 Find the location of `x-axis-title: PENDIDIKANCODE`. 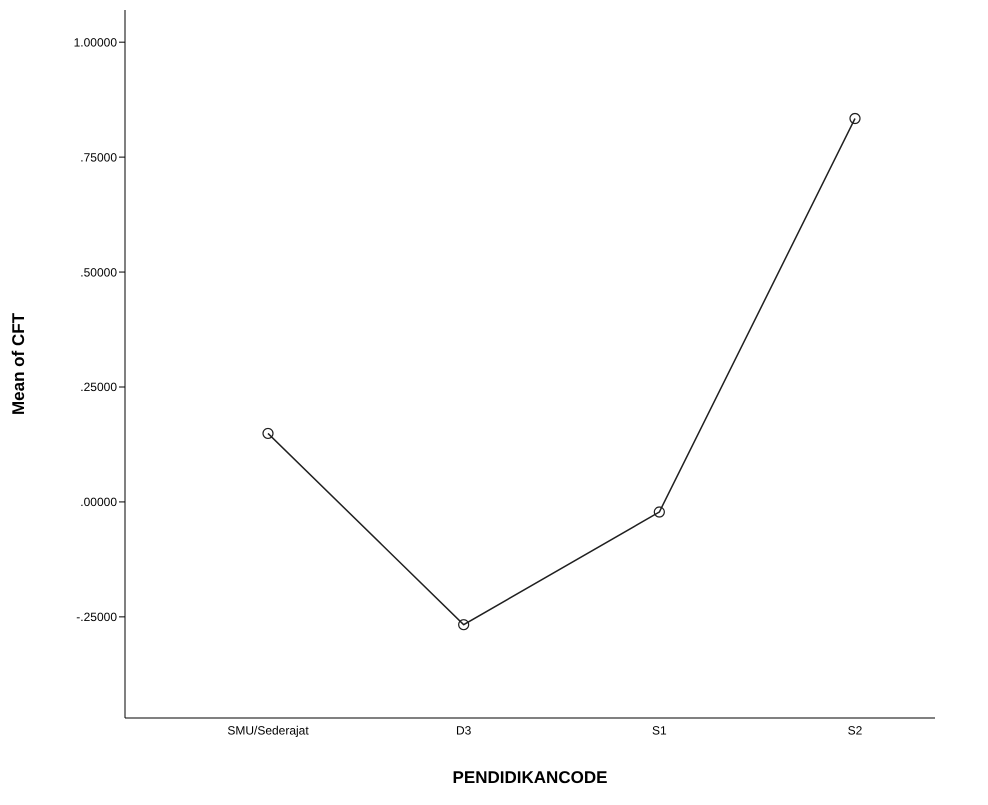

x-axis-title: PENDIDIKANCODE is located at coordinates (530, 777).